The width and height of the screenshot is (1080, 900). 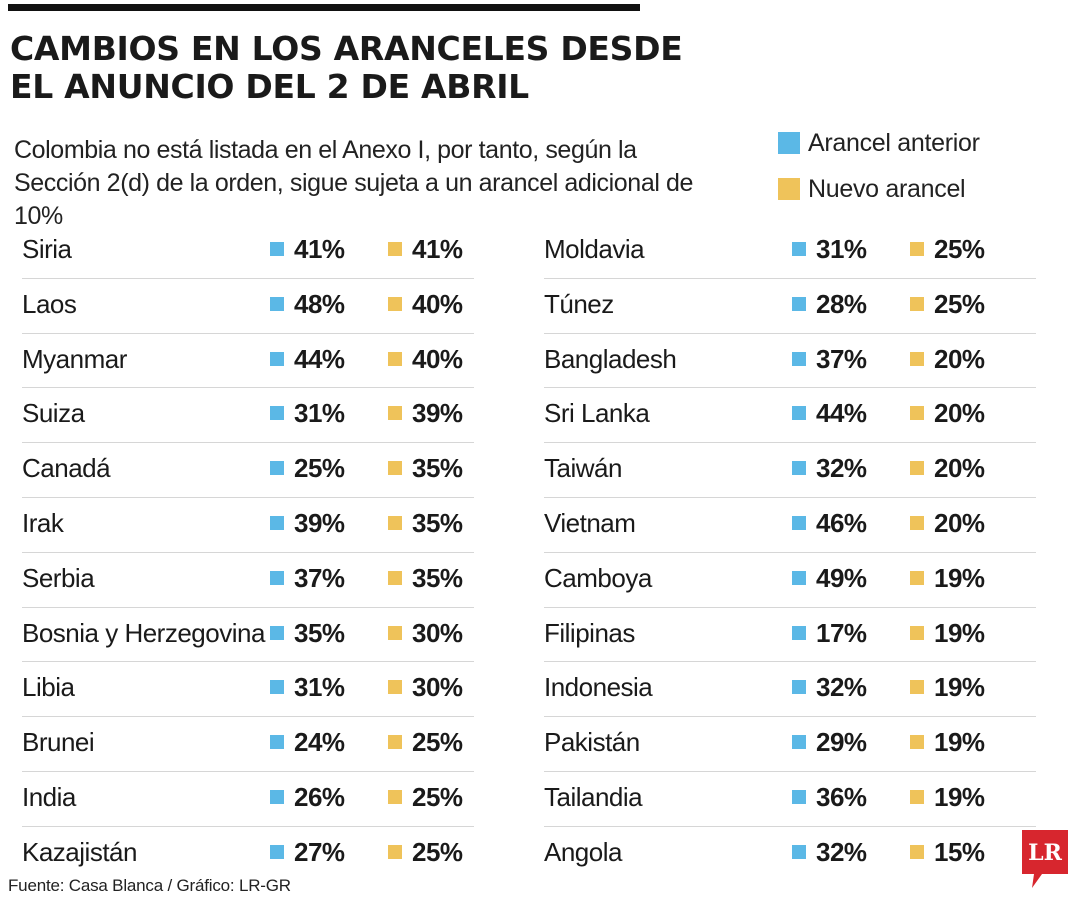 I want to click on previous-tariff: 46%, so click(x=829, y=523).